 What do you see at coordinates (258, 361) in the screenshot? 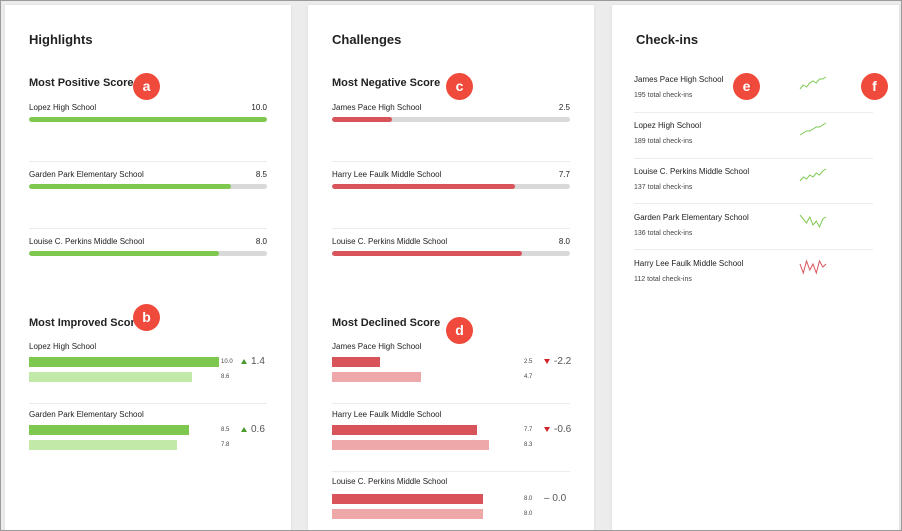
I see `score-delta: 1.4` at bounding box center [258, 361].